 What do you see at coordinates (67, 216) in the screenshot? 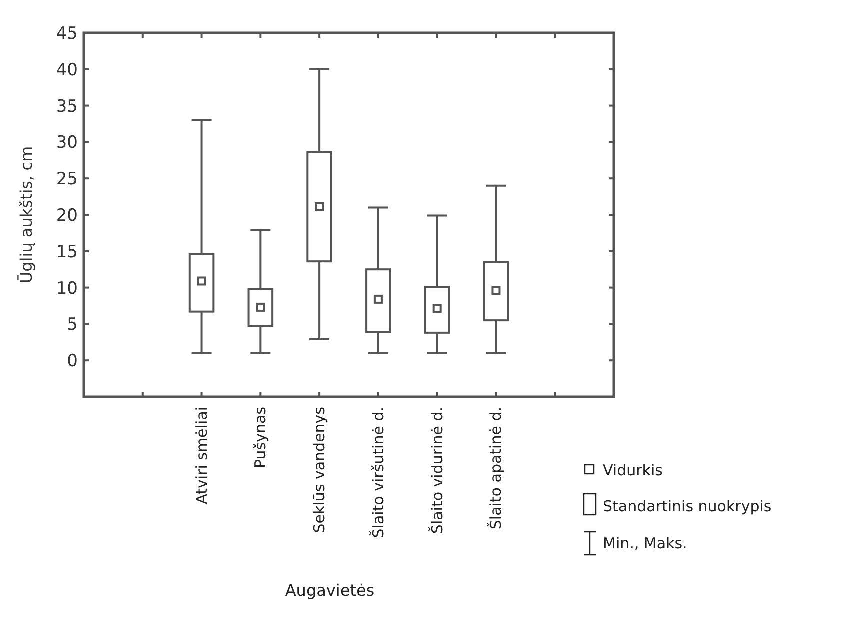
I see `y-tick-label: 20` at bounding box center [67, 216].